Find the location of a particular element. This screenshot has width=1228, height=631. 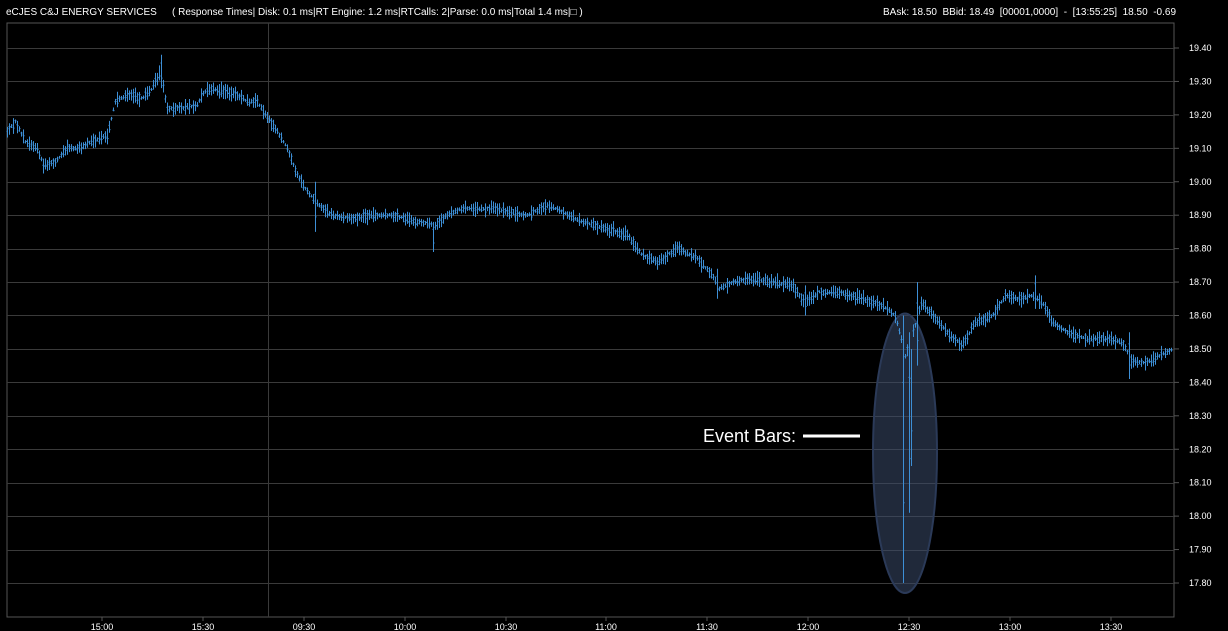

x-tick-label: 11:00 is located at coordinates (606, 626).